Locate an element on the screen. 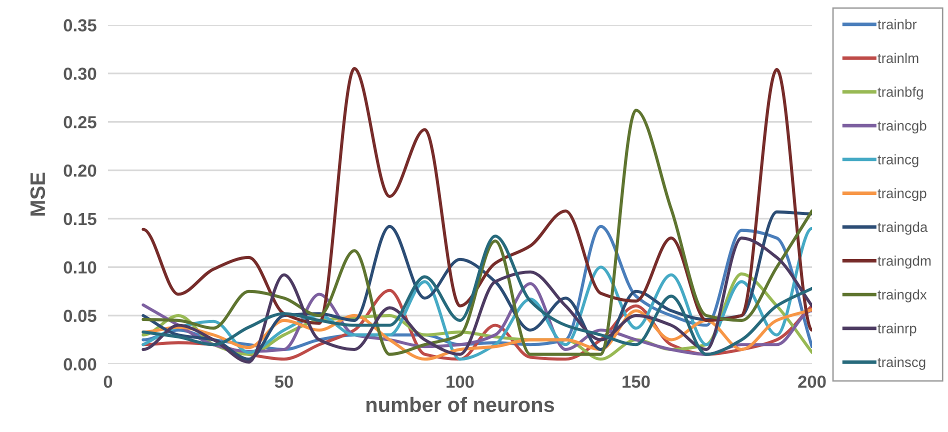 This screenshot has width=948, height=432. y-tick-label: 0.20 is located at coordinates (80, 170).